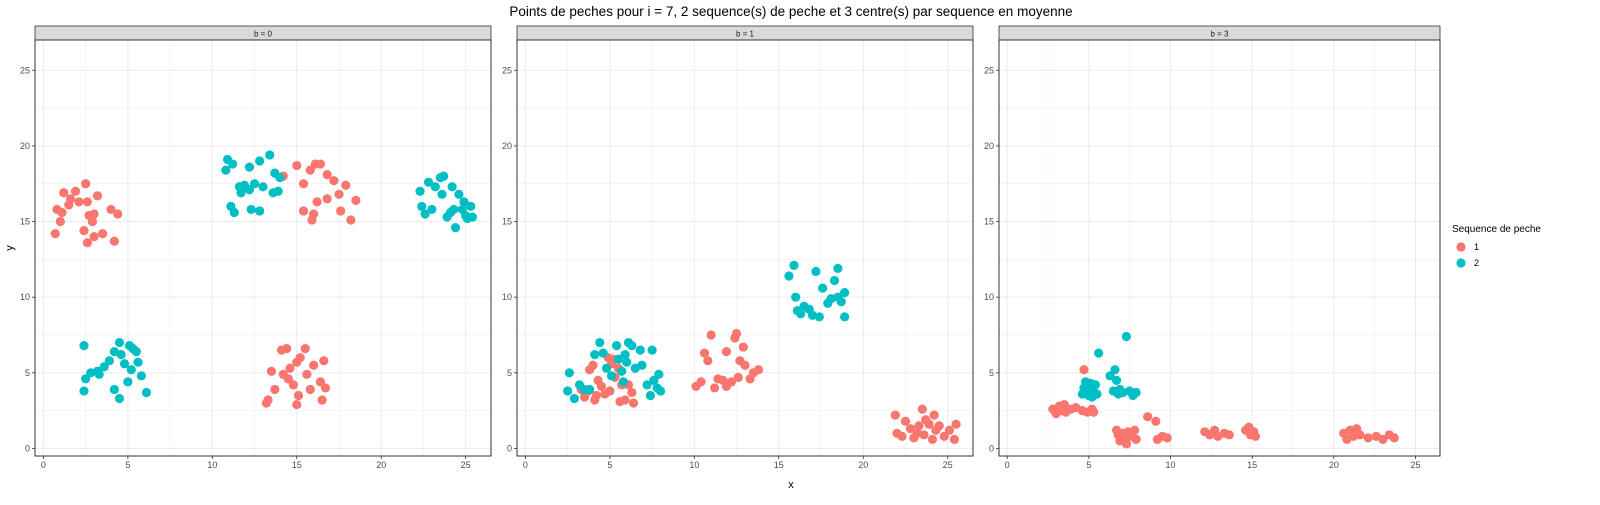  Describe the element at coordinates (989, 70) in the screenshot. I see `y-tick-label: 25` at that location.